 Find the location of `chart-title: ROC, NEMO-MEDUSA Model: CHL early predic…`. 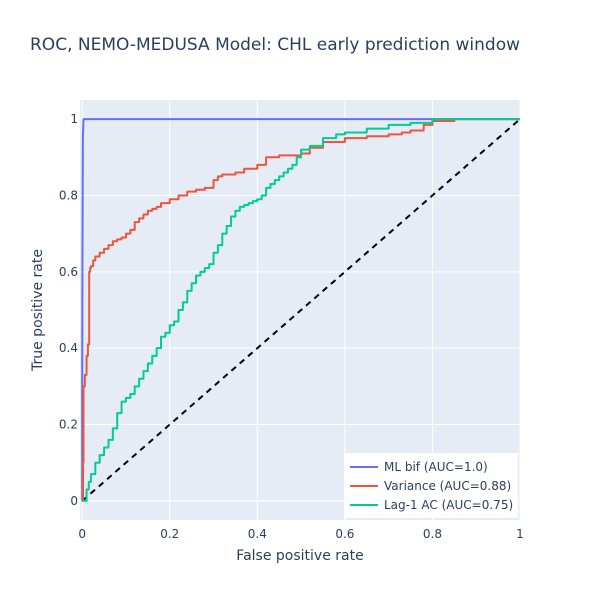

chart-title: ROC, NEMO-MEDUSA Model: CHL early predic… is located at coordinates (275, 45).